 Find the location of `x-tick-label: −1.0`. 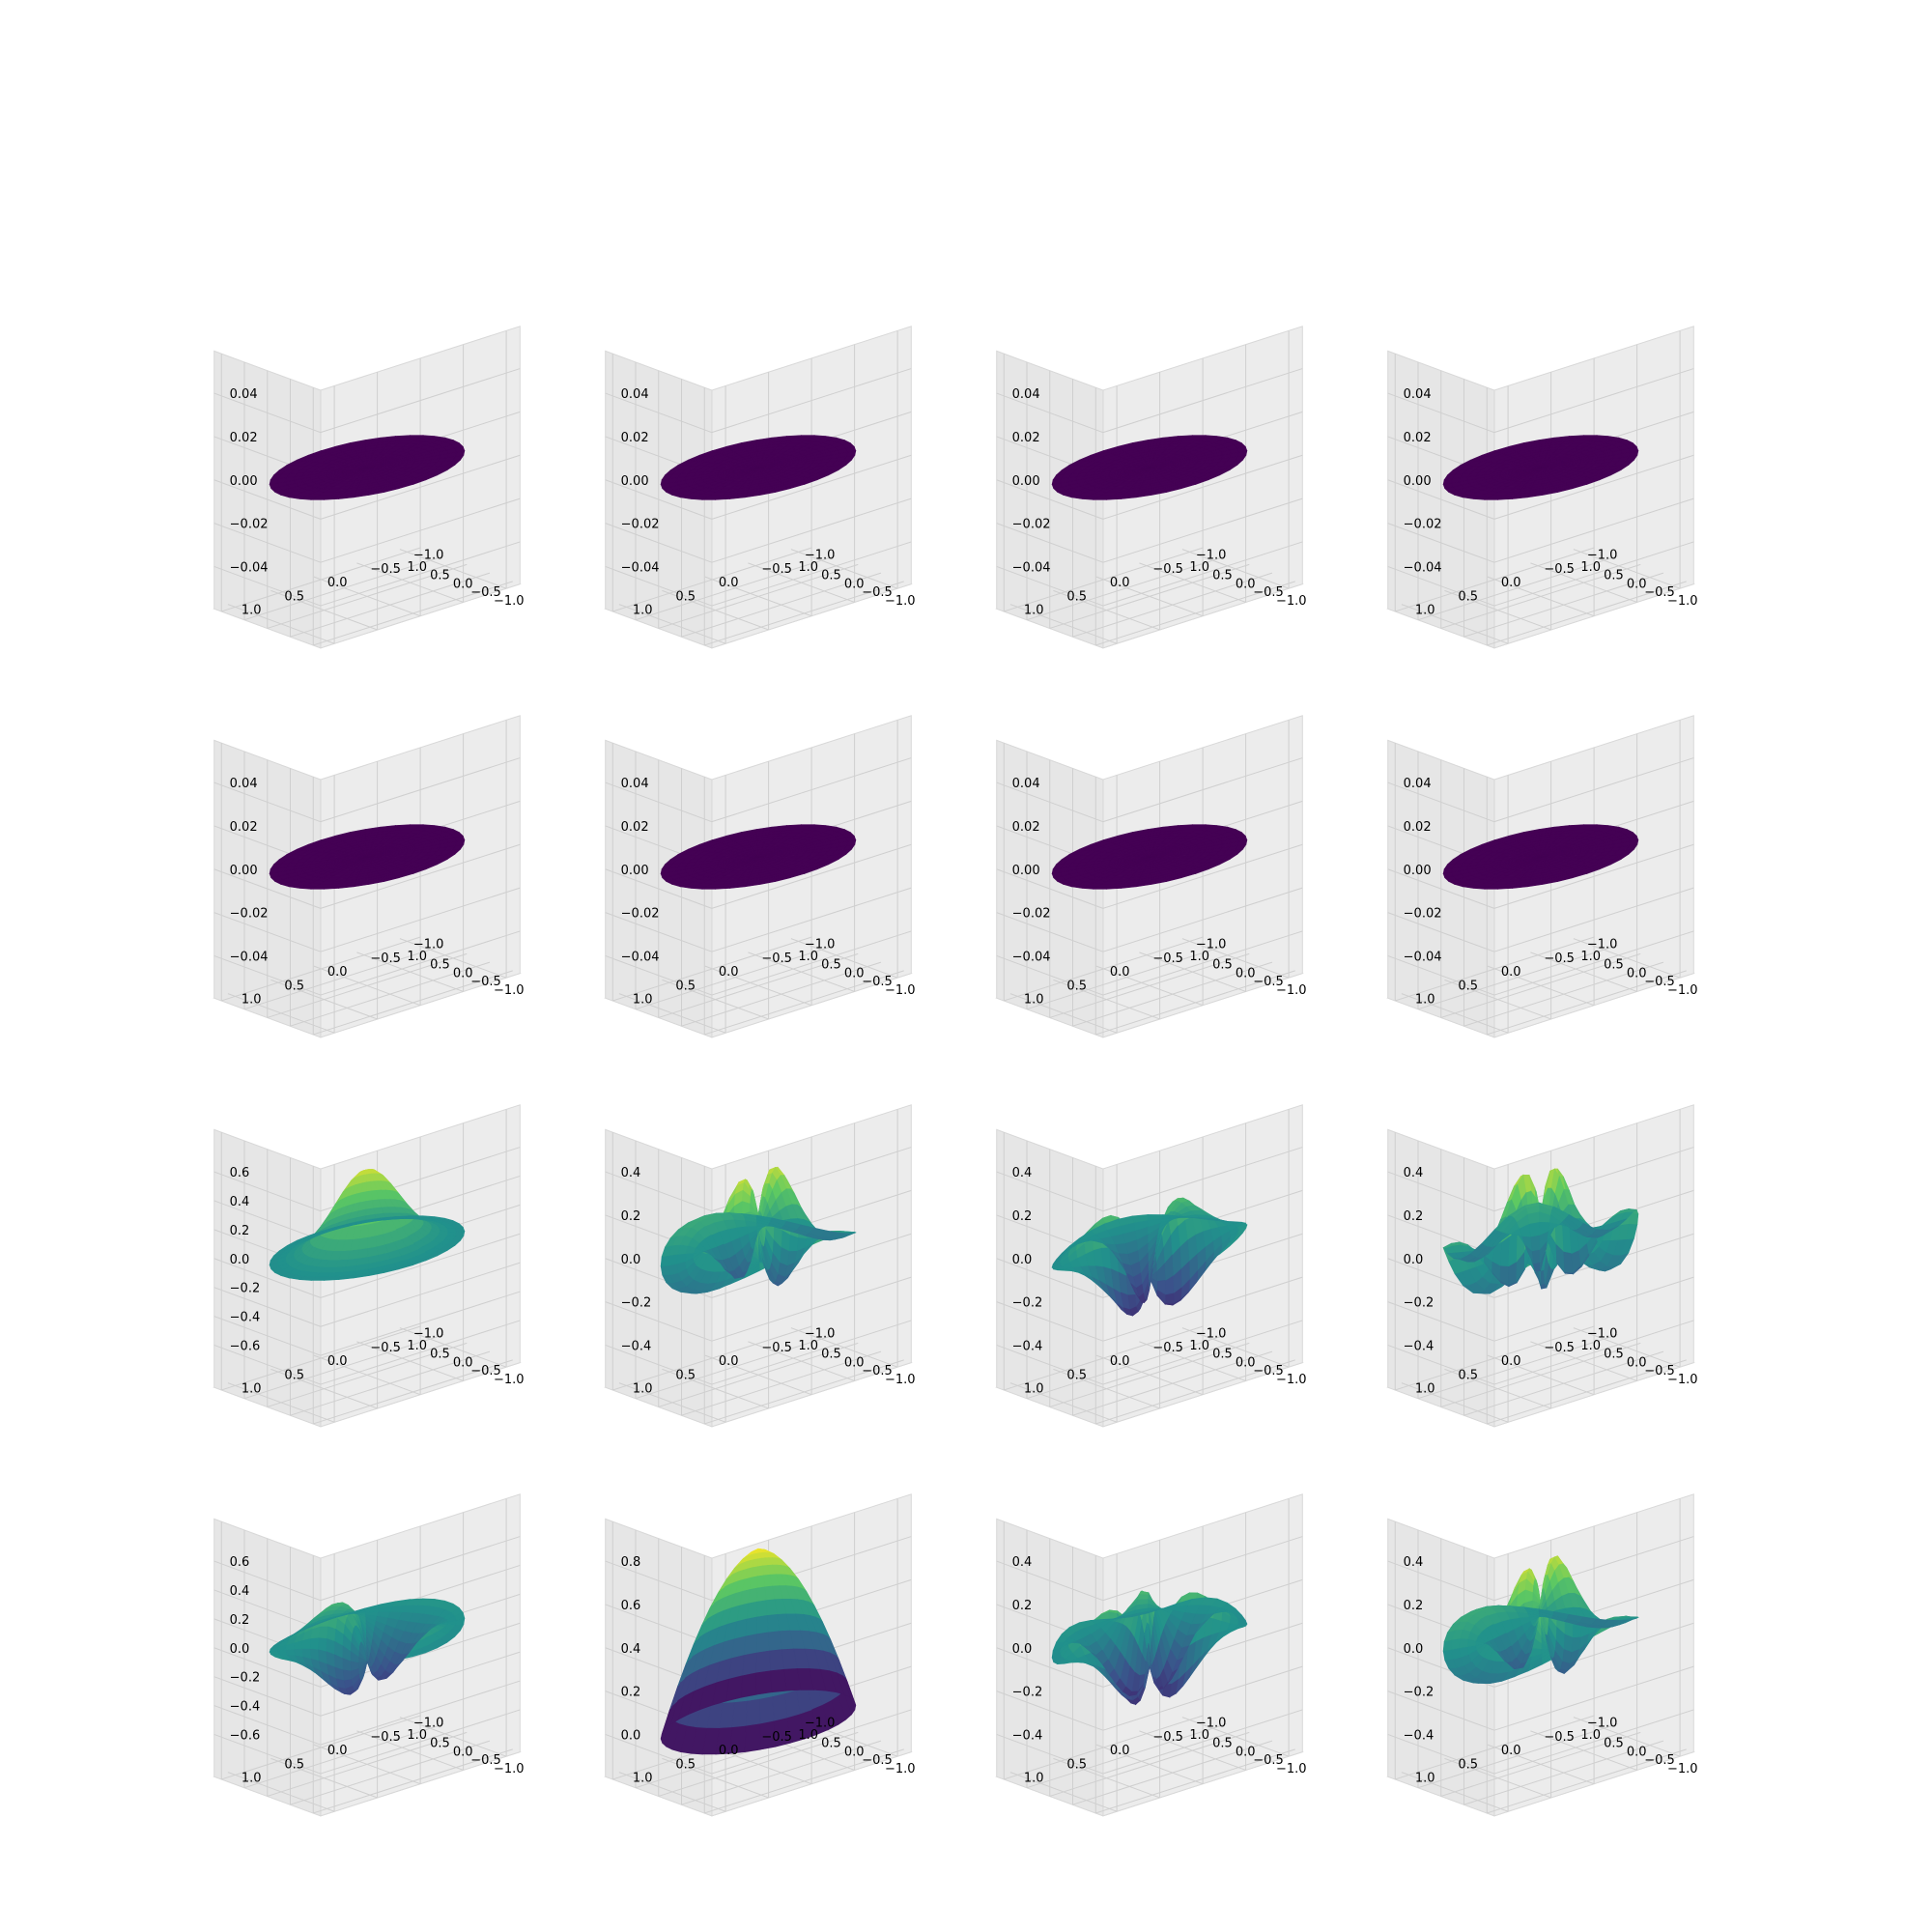

x-tick-label: −1.0 is located at coordinates (900, 601).